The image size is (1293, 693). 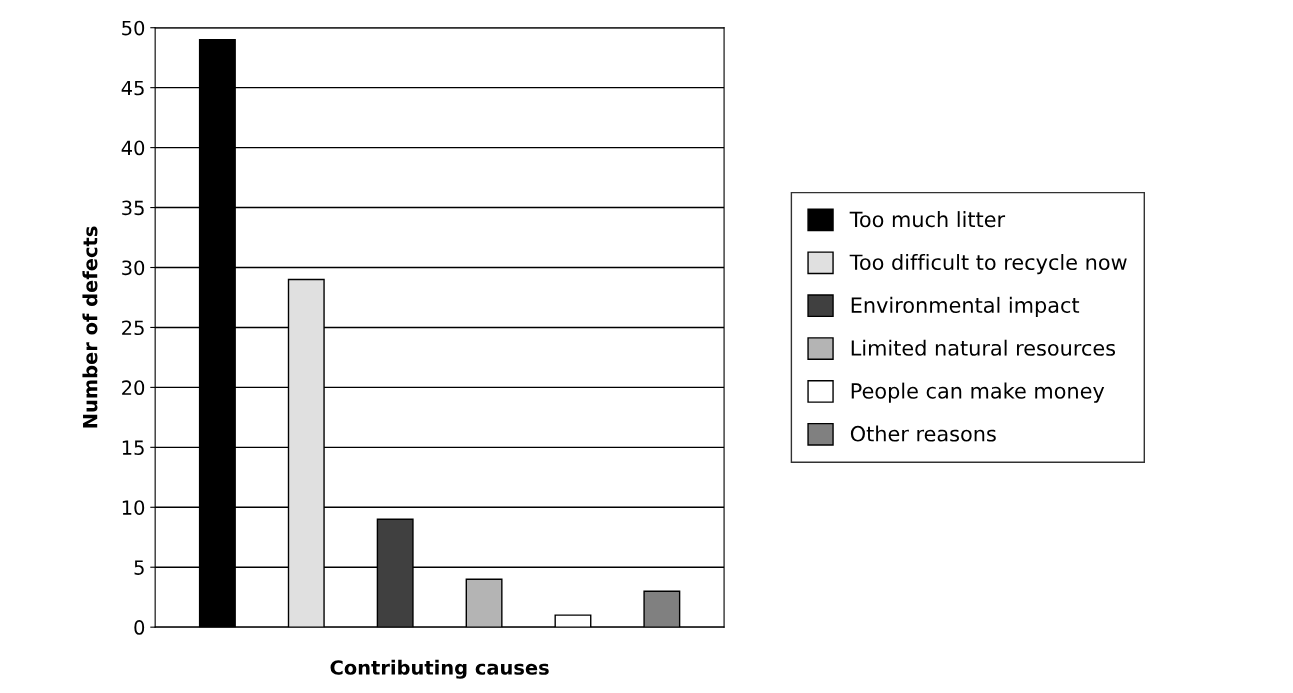 What do you see at coordinates (139, 627) in the screenshot?
I see `y-tick-label: 0` at bounding box center [139, 627].